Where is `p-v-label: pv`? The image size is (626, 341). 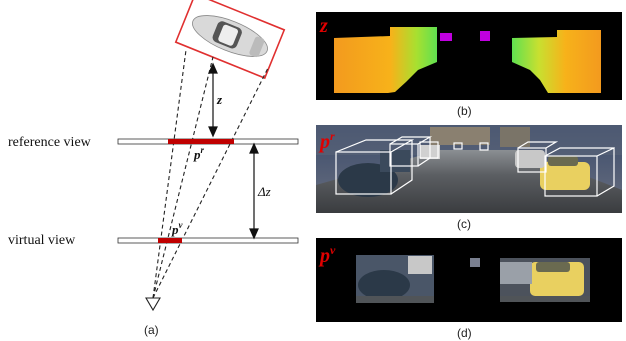 p-v-label: pv is located at coordinates (177, 228).